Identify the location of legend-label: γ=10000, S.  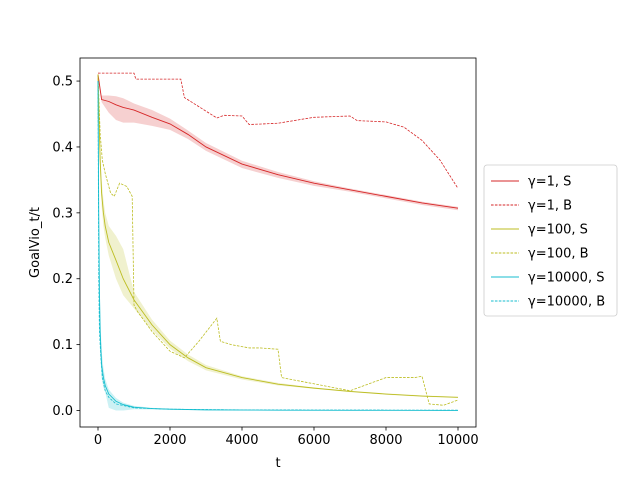
(566, 278).